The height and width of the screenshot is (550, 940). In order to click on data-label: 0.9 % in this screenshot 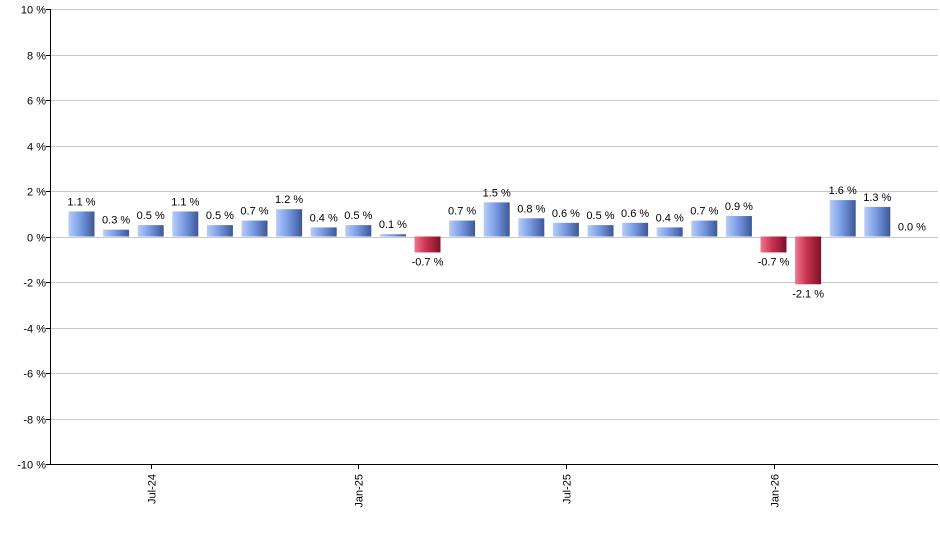, I will do `click(739, 207)`.